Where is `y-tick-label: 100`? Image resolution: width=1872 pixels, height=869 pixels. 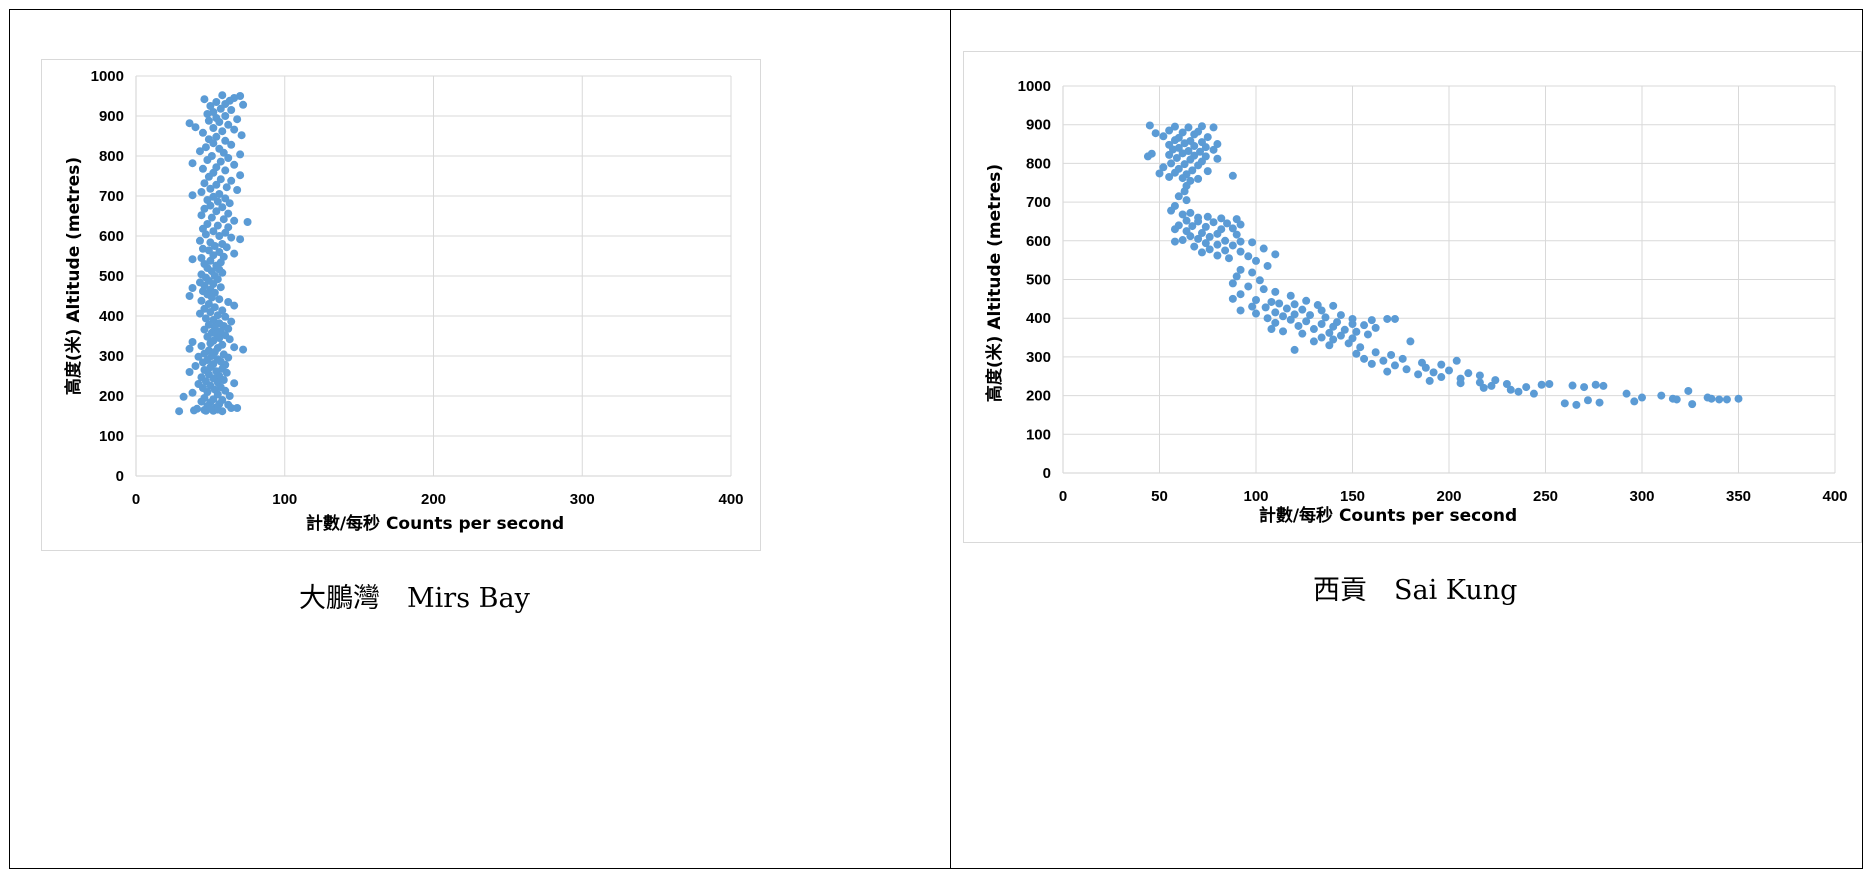
y-tick-label: 100 is located at coordinates (111, 436).